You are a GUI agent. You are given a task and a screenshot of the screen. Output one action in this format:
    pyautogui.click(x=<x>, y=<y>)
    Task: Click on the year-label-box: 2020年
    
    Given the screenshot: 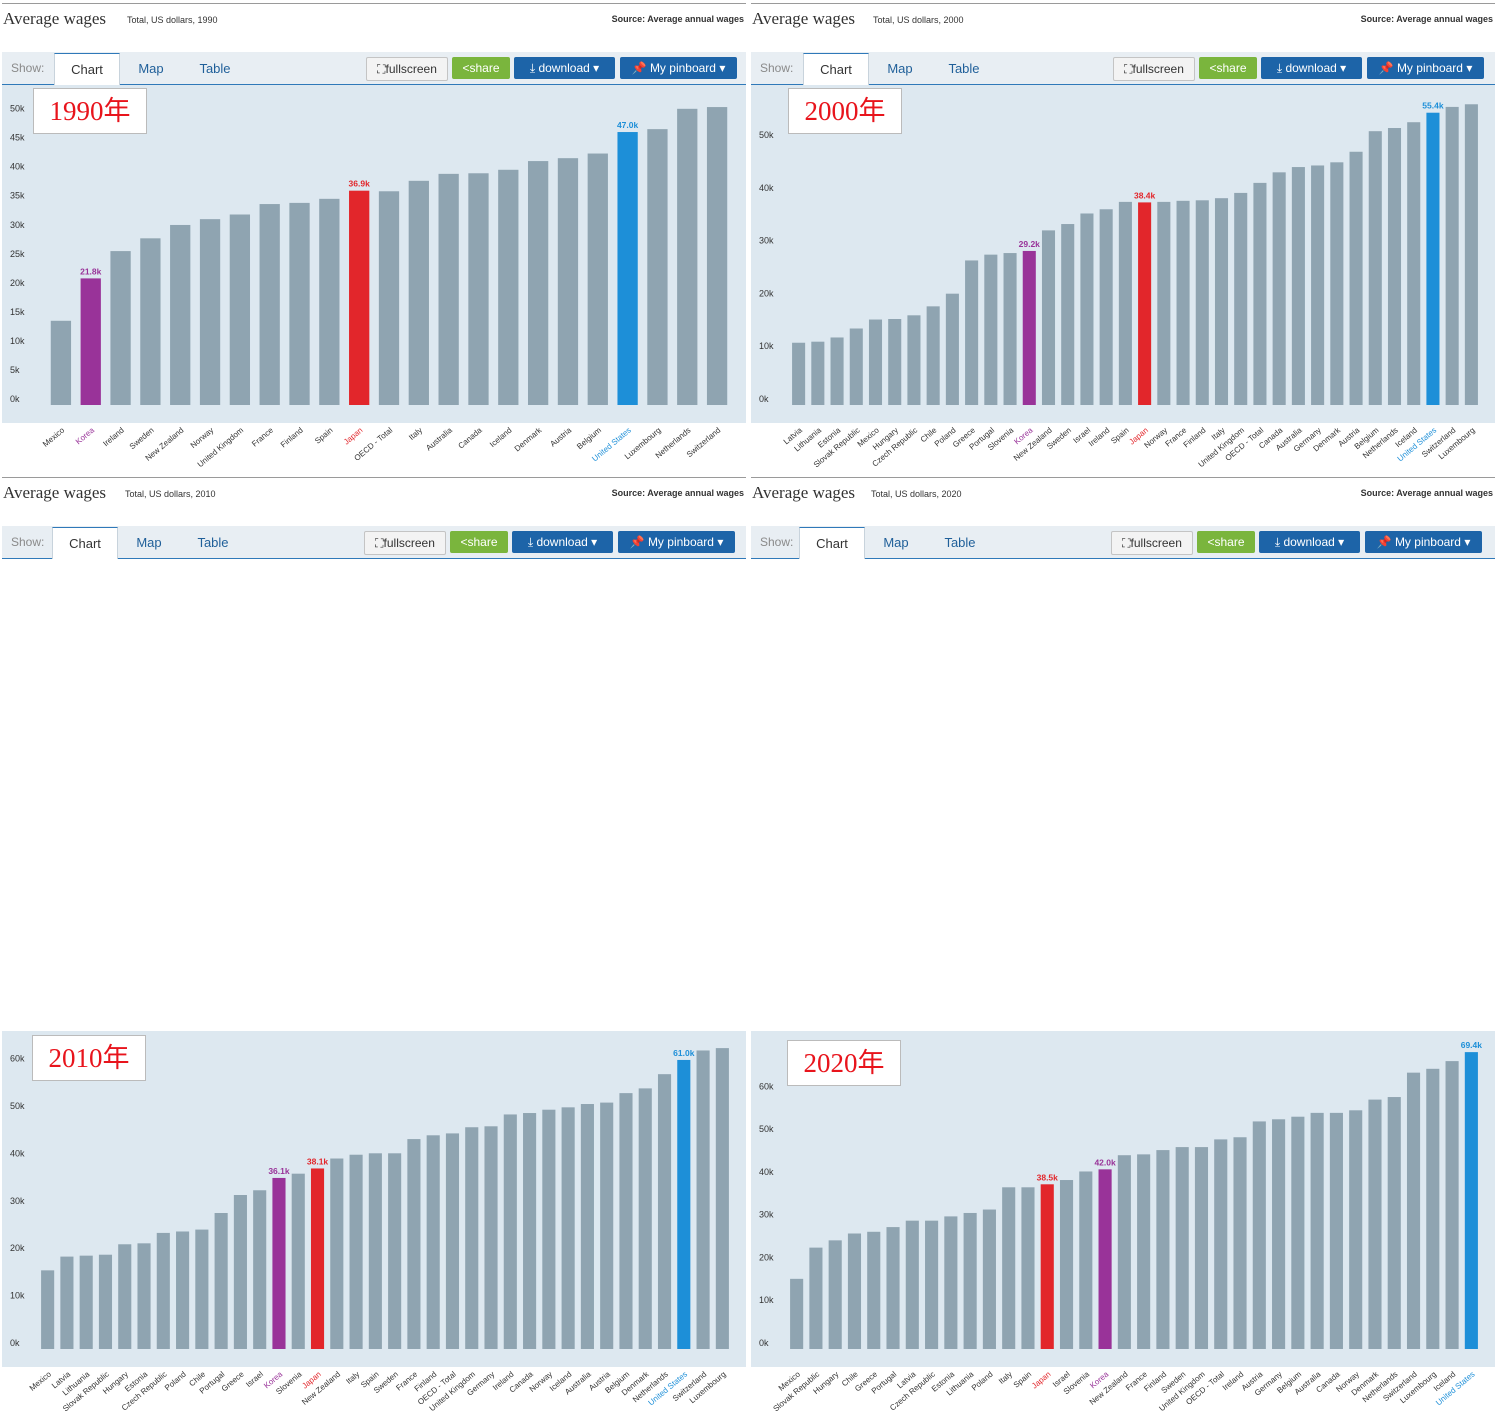 What is the action you would take?
    pyautogui.click(x=844, y=1063)
    